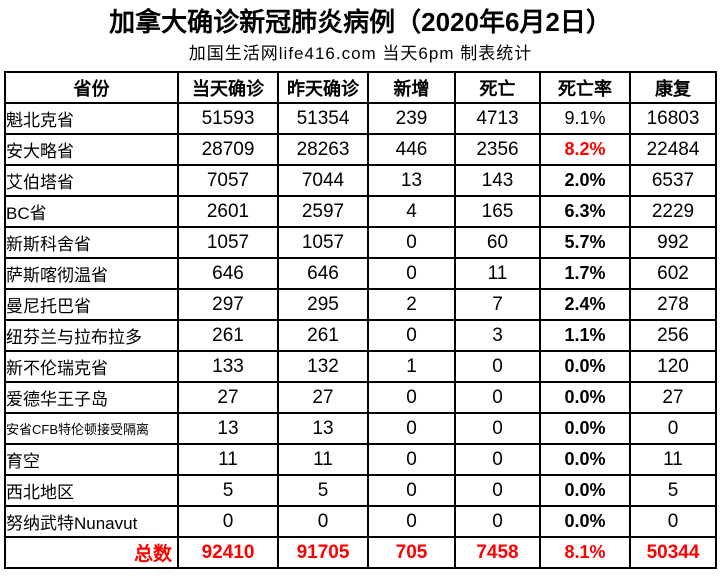 The width and height of the screenshot is (721, 584). What do you see at coordinates (360, 22) in the screenshot?
I see `page-title: 加拿大确诊新冠肺炎病例（2020年6月2日）` at bounding box center [360, 22].